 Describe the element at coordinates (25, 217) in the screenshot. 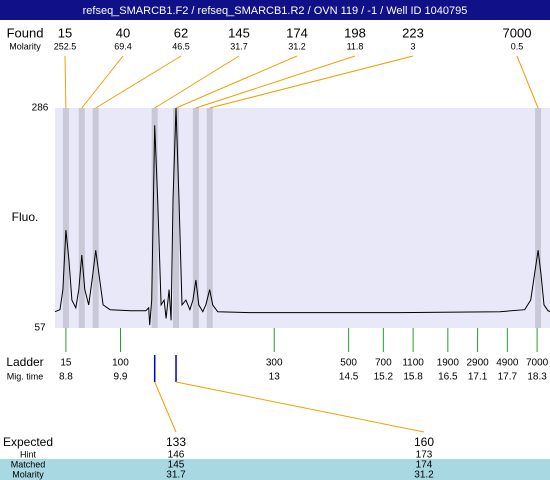

I see `y-axis-label: Fluo.` at that location.